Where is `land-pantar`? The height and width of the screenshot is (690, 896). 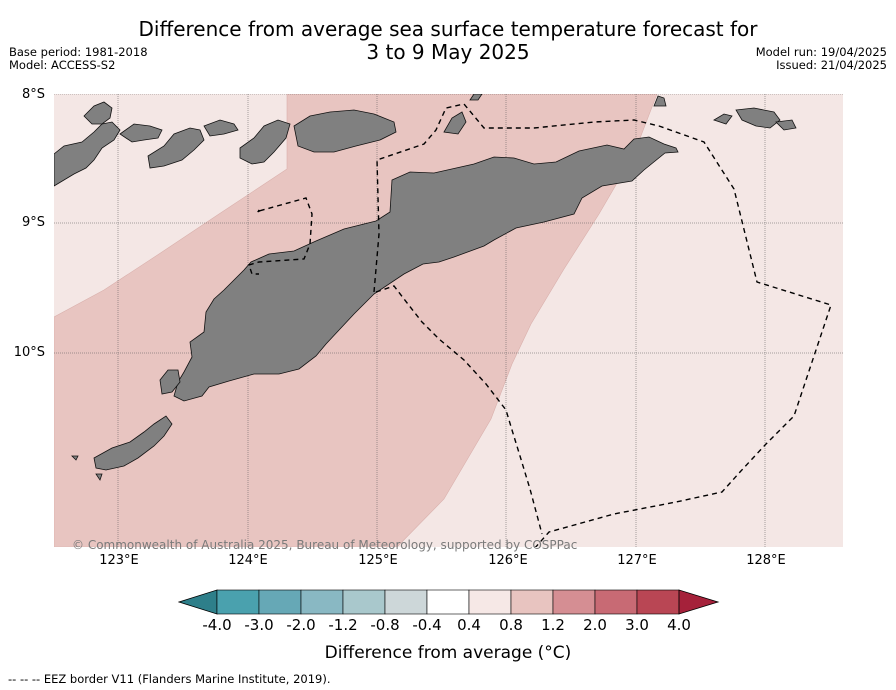 land-pantar is located at coordinates (176, 148).